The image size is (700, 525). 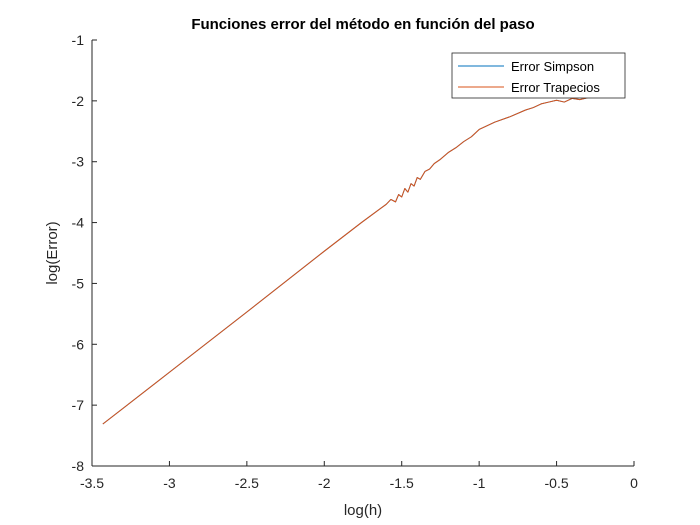 What do you see at coordinates (78, 344) in the screenshot?
I see `y-tick-label: -6` at bounding box center [78, 344].